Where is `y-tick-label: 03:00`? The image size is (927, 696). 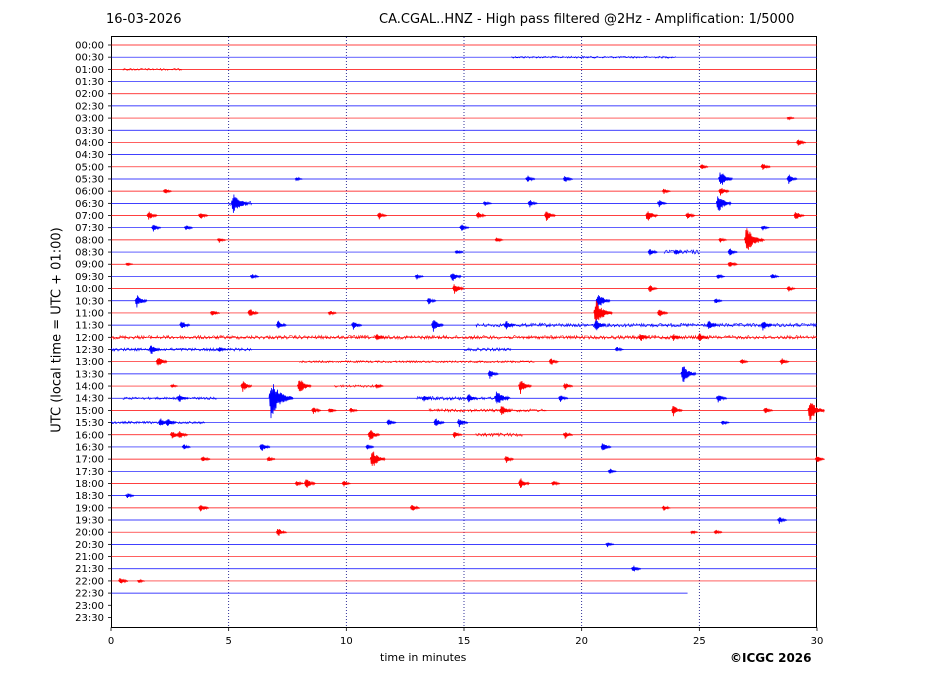 y-tick-label: 03:00 is located at coordinates (89, 119).